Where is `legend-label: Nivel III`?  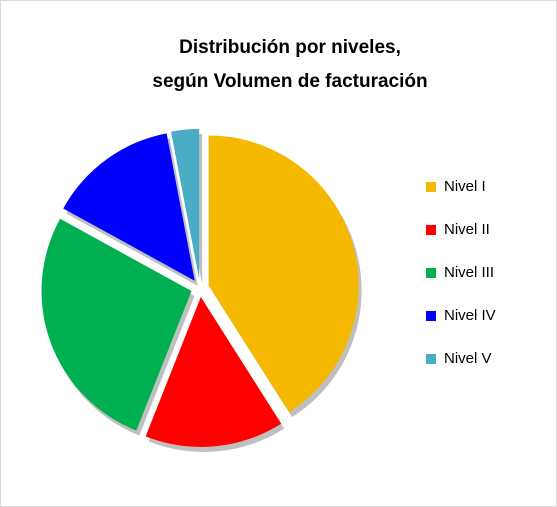 legend-label: Nivel III is located at coordinates (469, 272).